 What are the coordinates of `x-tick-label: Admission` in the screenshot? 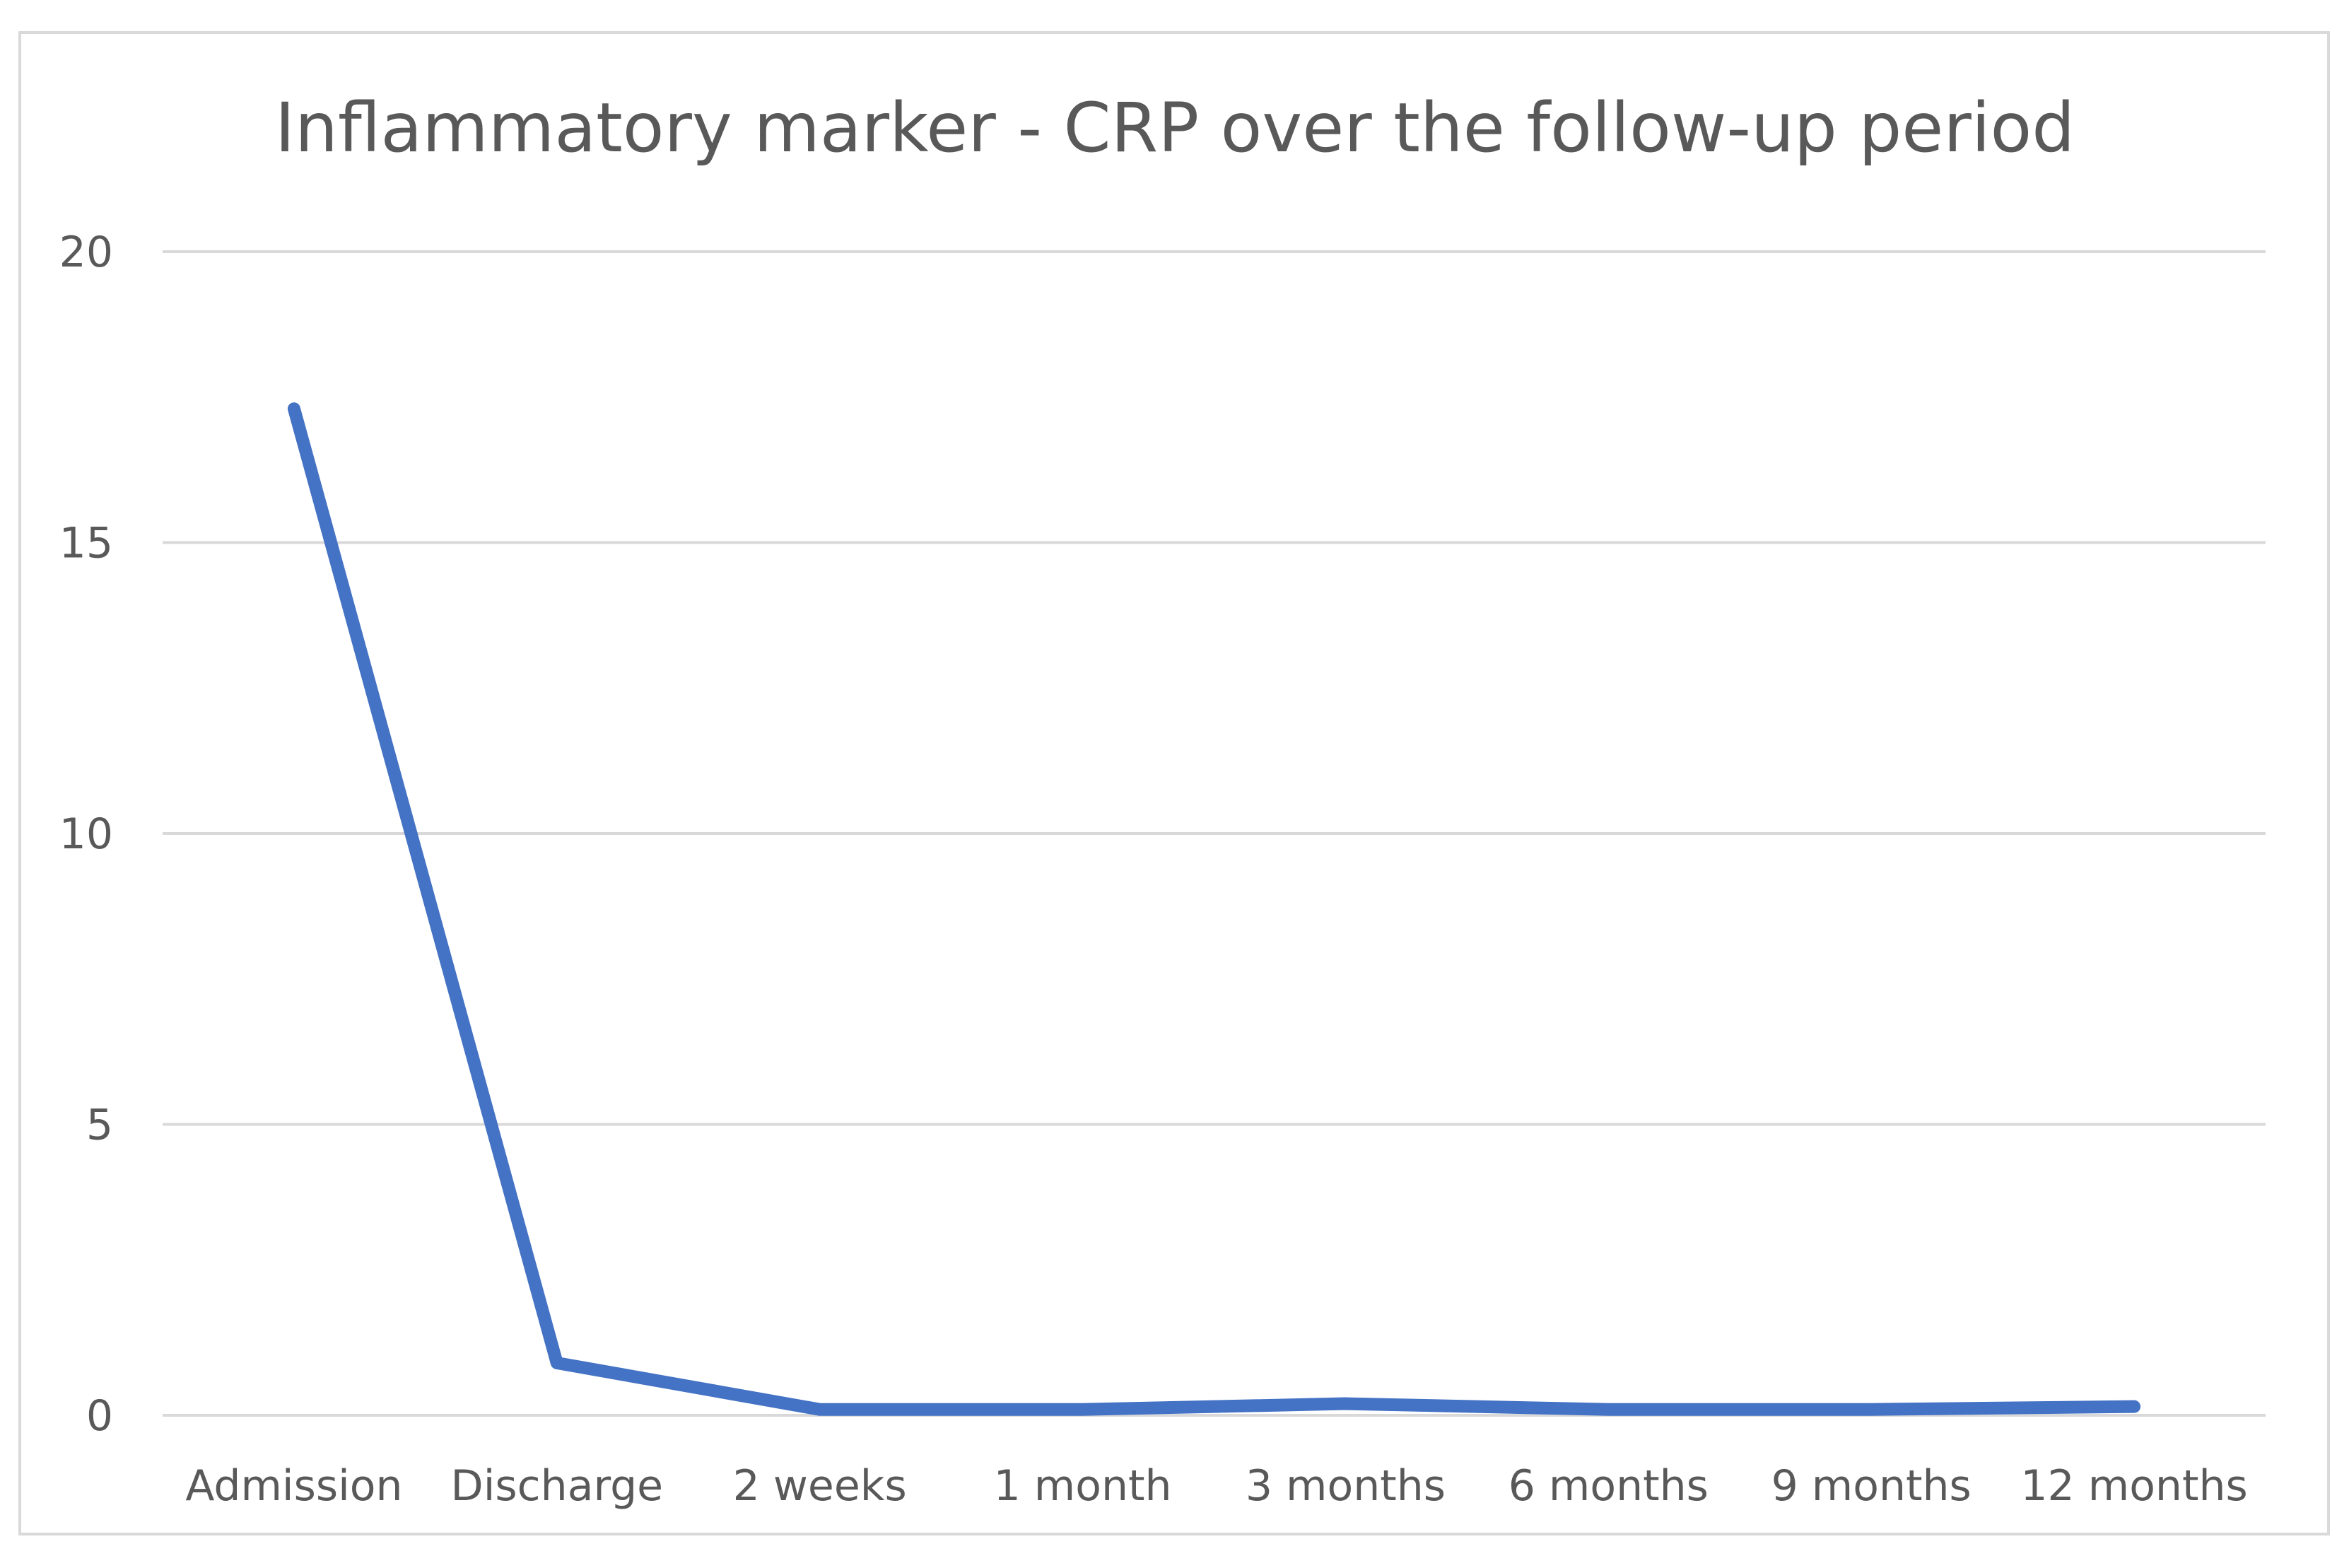 It's located at (293, 1486).